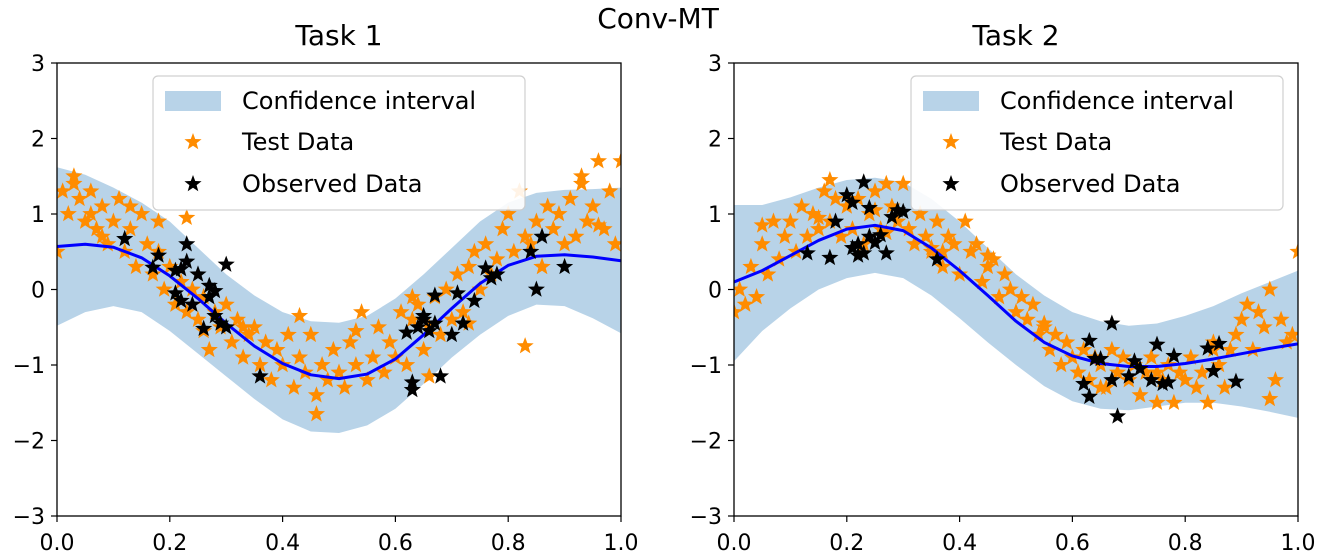 The width and height of the screenshot is (1322, 558). I want to click on panel-title: Task 2, so click(1015, 35).